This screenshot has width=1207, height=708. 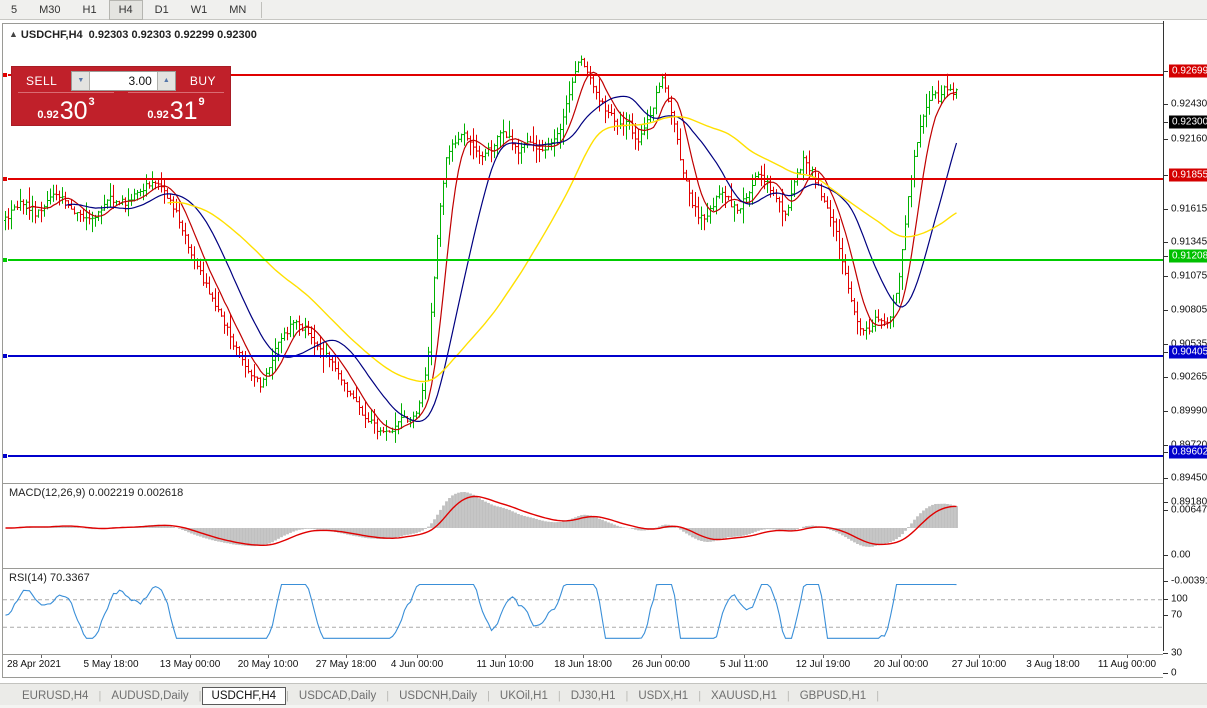 What do you see at coordinates (744, 696) in the screenshot?
I see `symbol-tab-xauusd: XAUUSD,H1` at bounding box center [744, 696].